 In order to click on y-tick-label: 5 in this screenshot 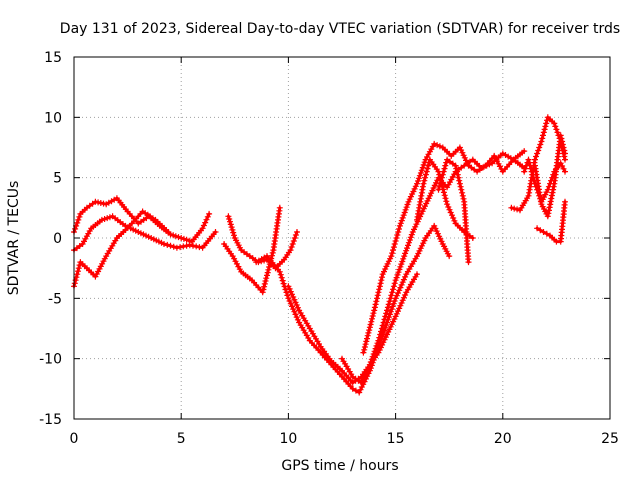, I will do `click(57, 179)`.